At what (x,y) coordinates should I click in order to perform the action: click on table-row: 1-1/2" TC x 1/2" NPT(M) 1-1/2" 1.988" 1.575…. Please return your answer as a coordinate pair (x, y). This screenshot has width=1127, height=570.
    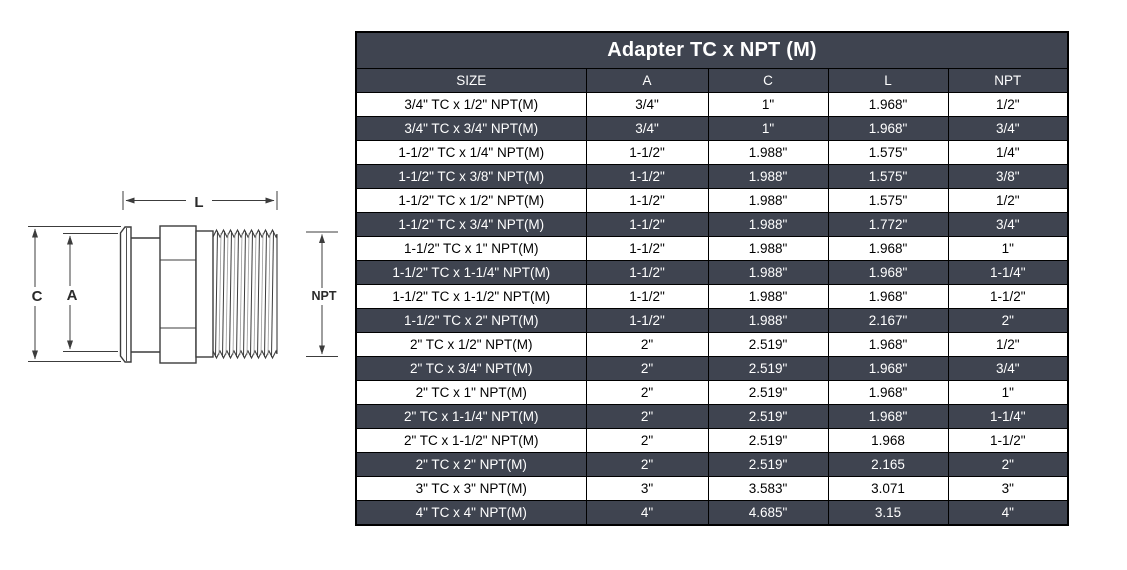
    Looking at the image, I should click on (712, 200).